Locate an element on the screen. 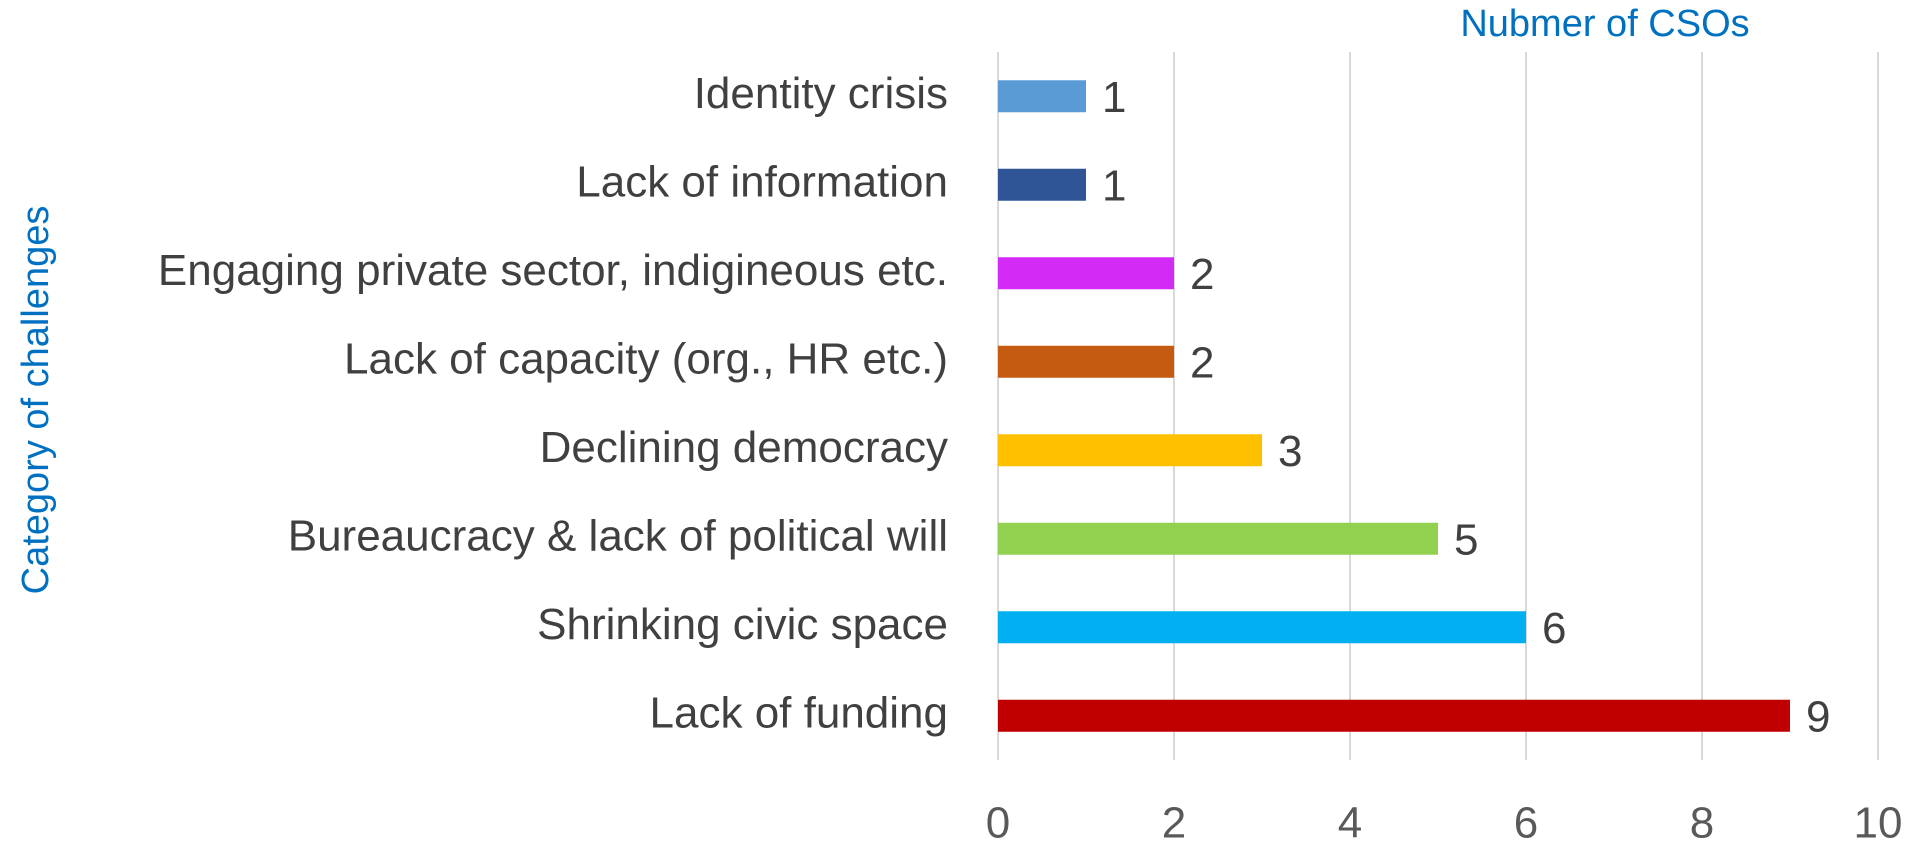 This screenshot has width=1916, height=862. y-tick-label: Declining democracy is located at coordinates (744, 447).